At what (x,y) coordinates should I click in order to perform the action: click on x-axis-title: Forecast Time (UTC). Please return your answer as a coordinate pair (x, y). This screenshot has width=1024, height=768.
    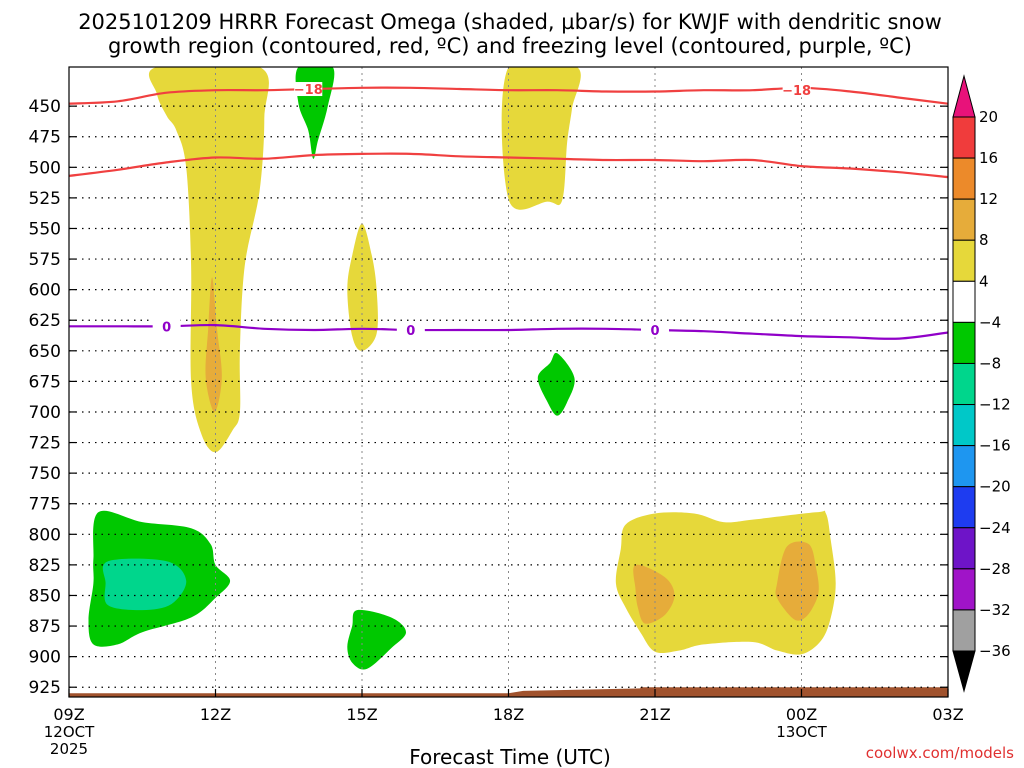
    Looking at the image, I should click on (510, 756).